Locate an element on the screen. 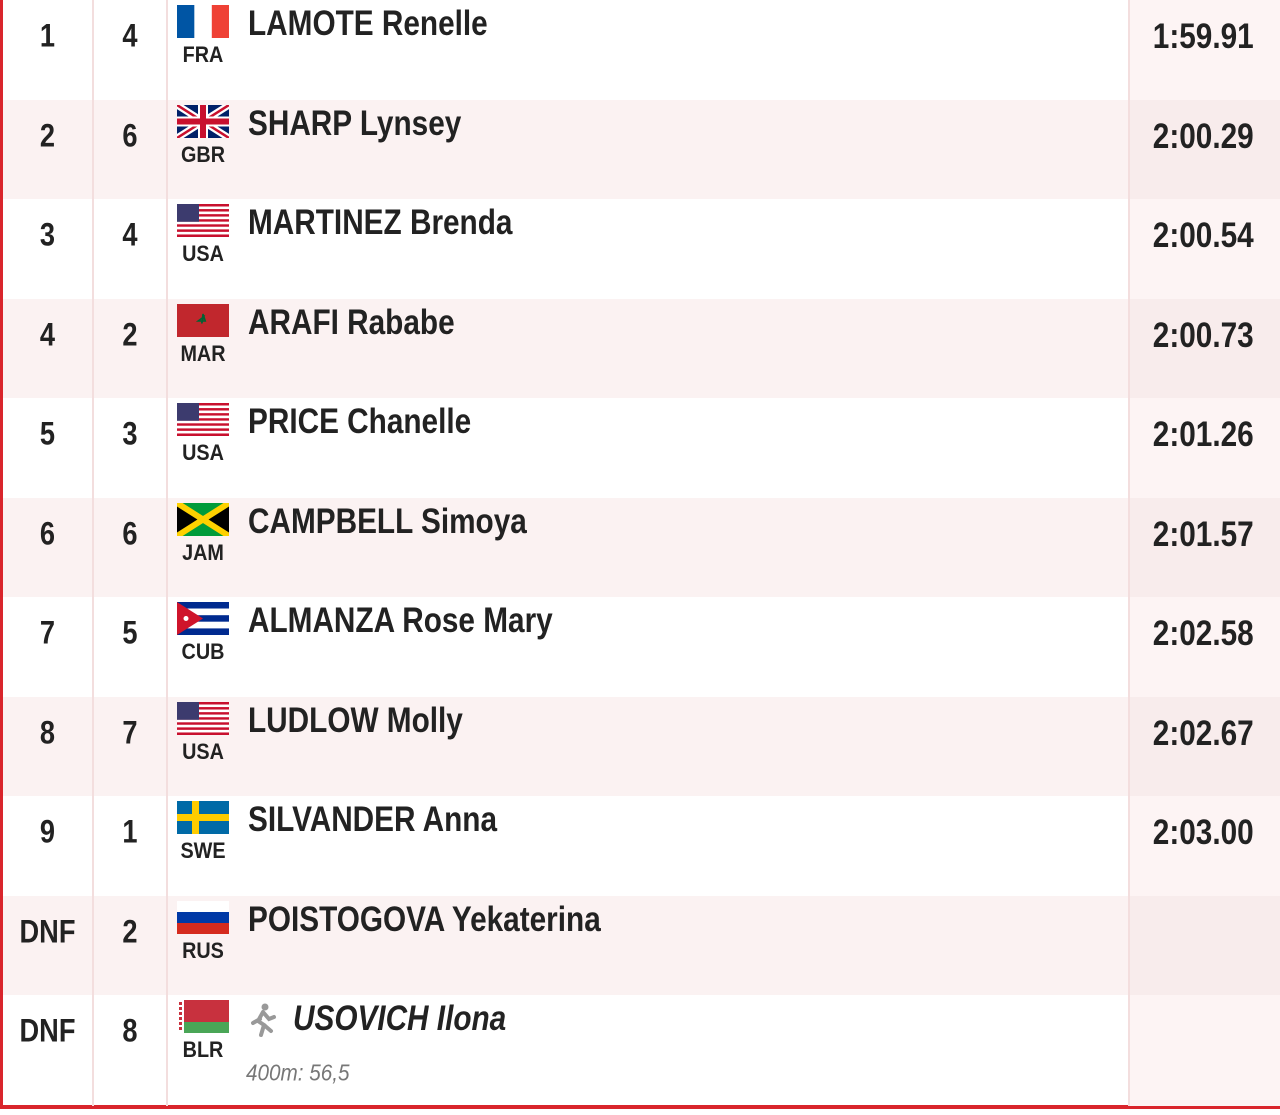  athlete-name: LAMOTE Renelle is located at coordinates (368, 23).